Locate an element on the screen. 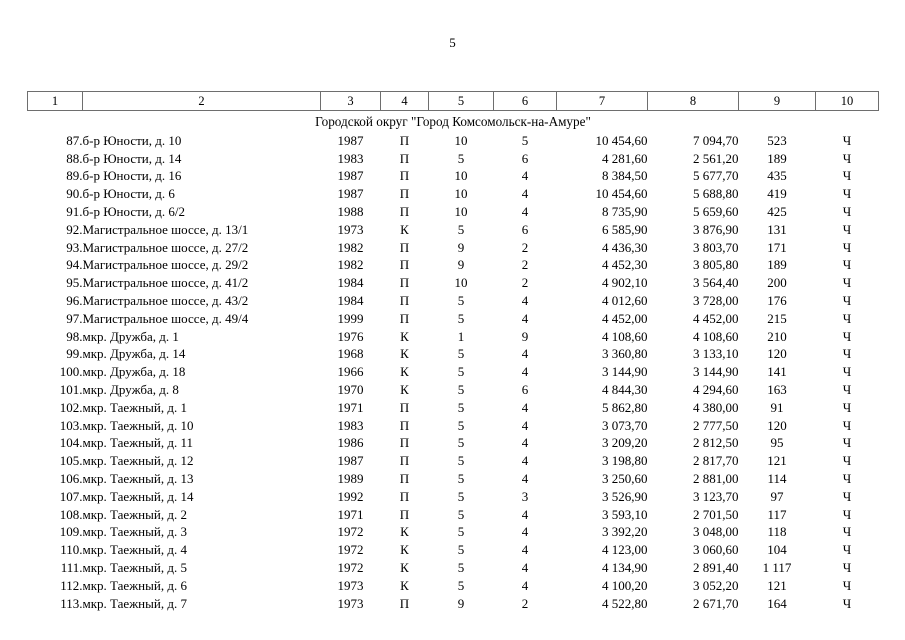  cell-col7: 4 452,30 is located at coordinates (625, 265).